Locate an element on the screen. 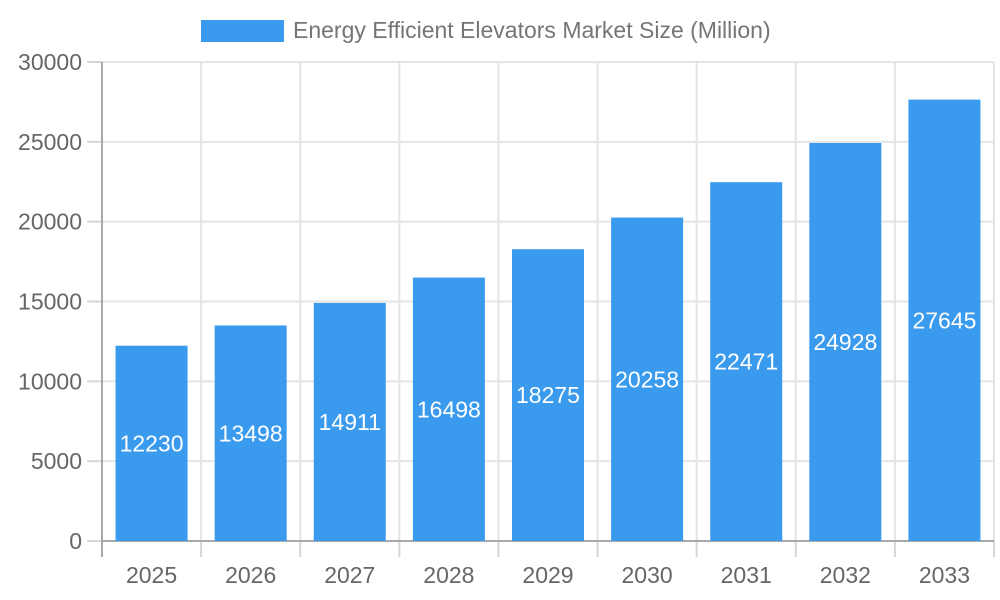 This screenshot has width=1000, height=600. y-axis-tick-label: 30000 is located at coordinates (50, 62).